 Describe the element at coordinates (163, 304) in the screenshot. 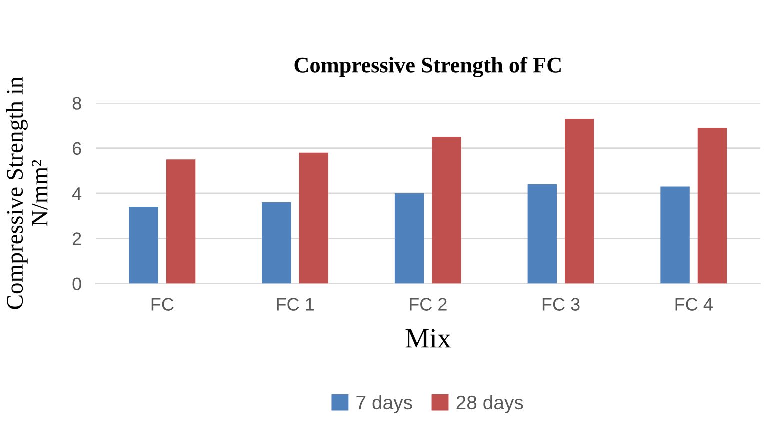

I see `x-tick-label: FC` at that location.